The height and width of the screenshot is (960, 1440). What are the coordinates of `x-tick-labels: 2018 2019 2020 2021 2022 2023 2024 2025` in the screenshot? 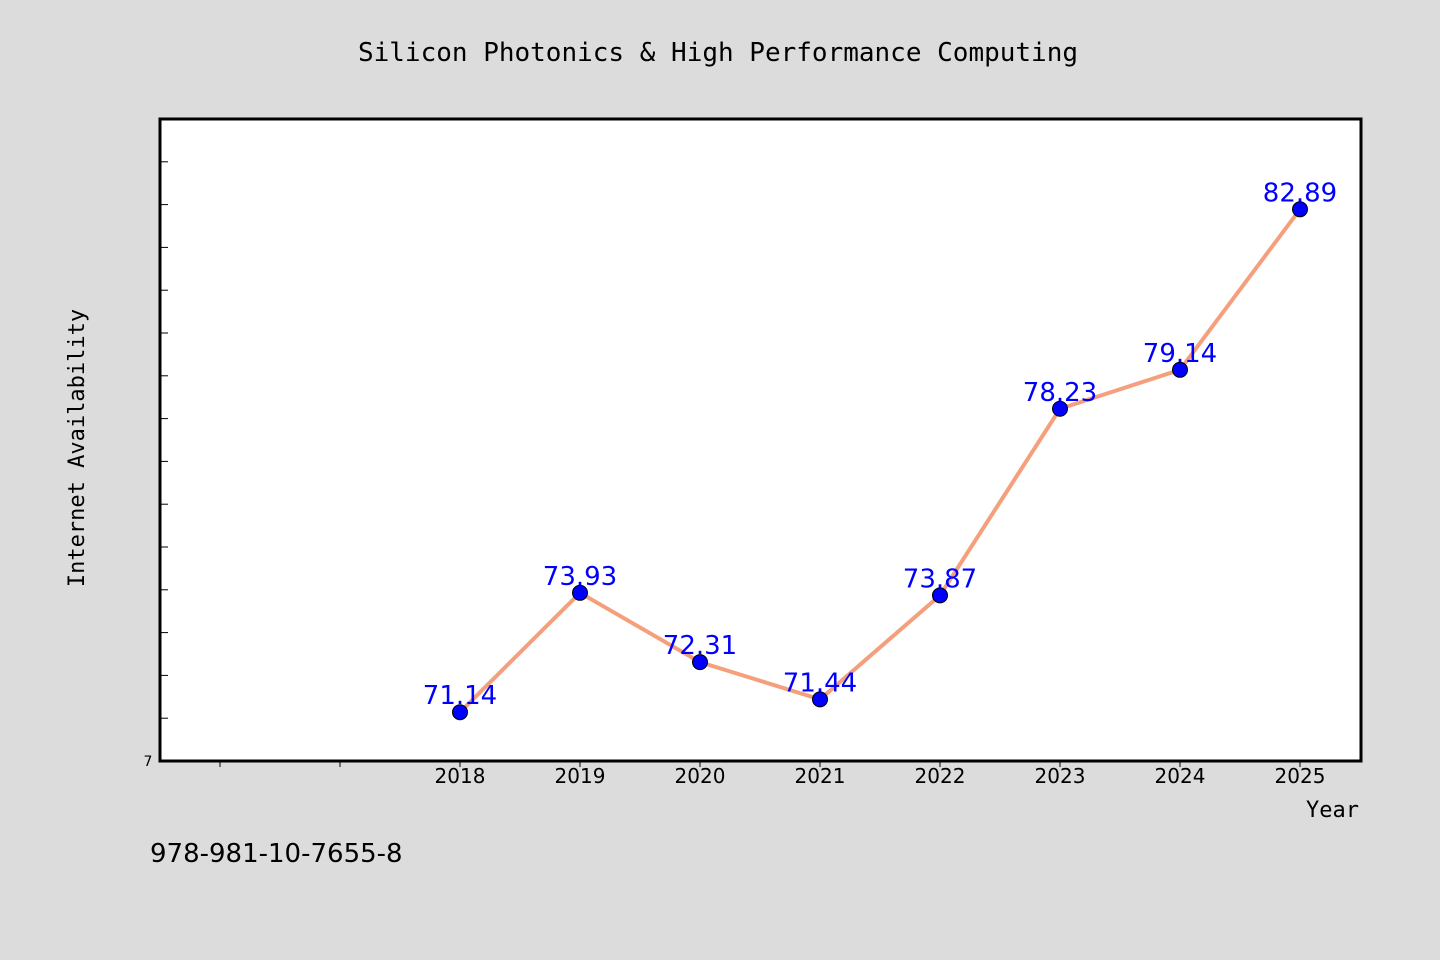 It's located at (880, 776).